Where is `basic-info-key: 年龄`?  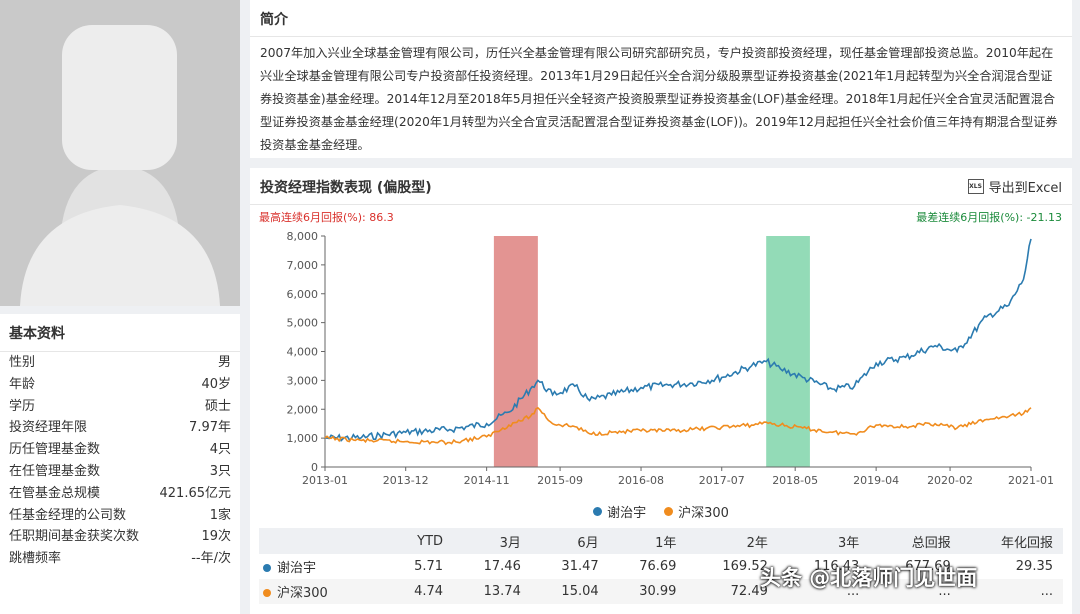 basic-info-key: 年龄 is located at coordinates (22, 384).